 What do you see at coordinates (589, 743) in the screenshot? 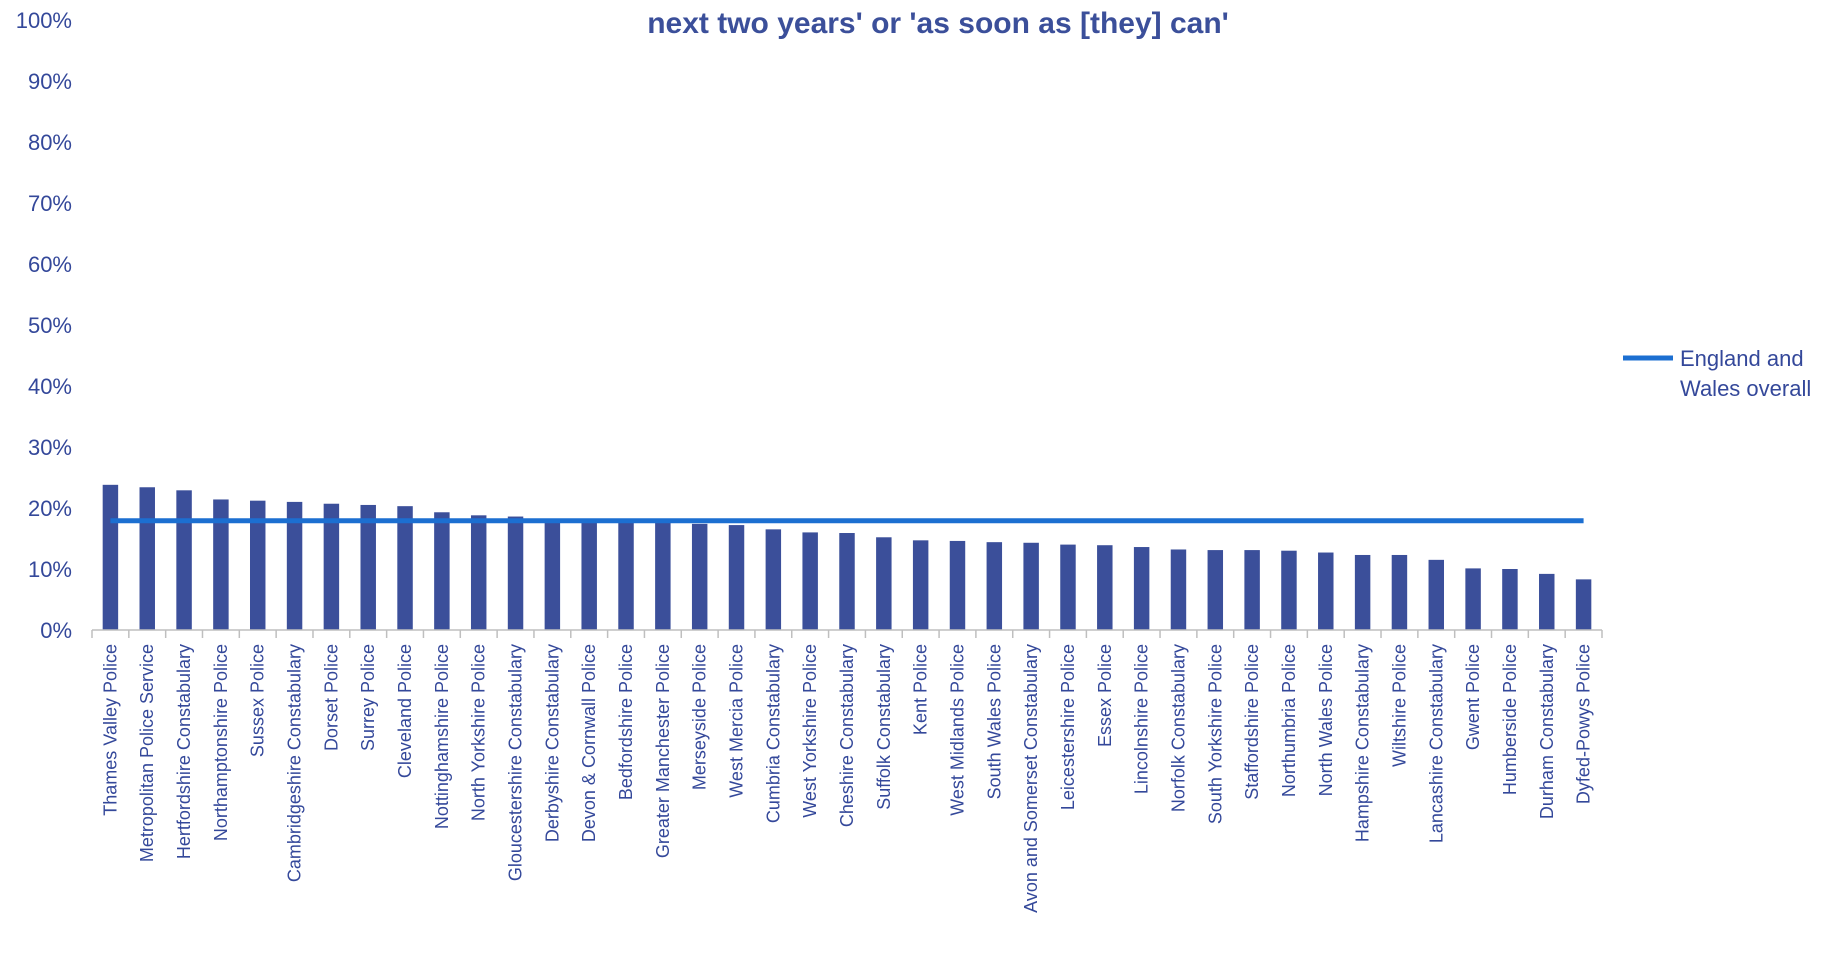
I see `x-tick-label: Devon & Cornwall Police` at bounding box center [589, 743].